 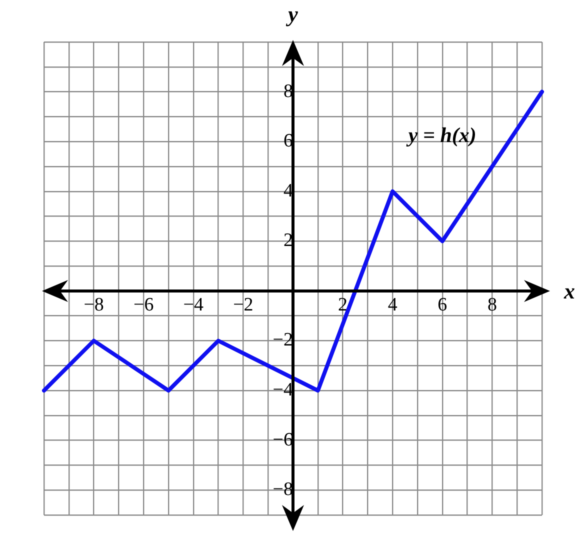 What do you see at coordinates (289, 191) in the screenshot?
I see `y-tick-label: 4` at bounding box center [289, 191].